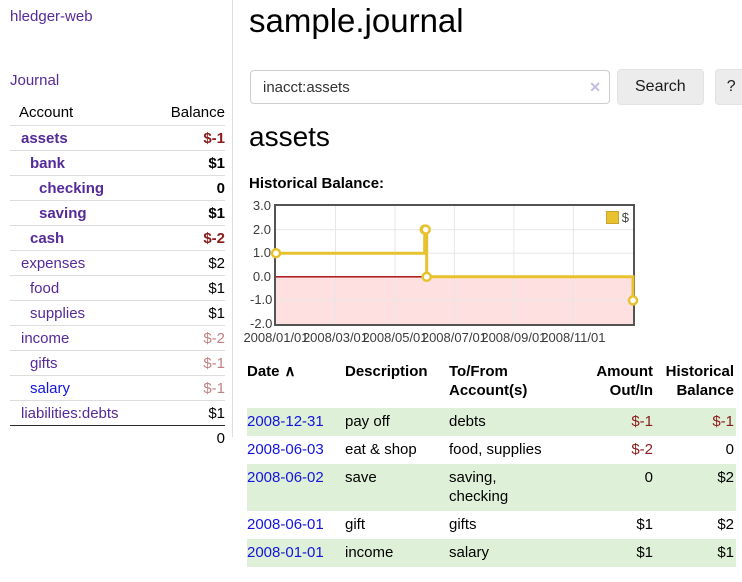  I want to click on transaction-date-link: 2008-06-03, so click(285, 449).